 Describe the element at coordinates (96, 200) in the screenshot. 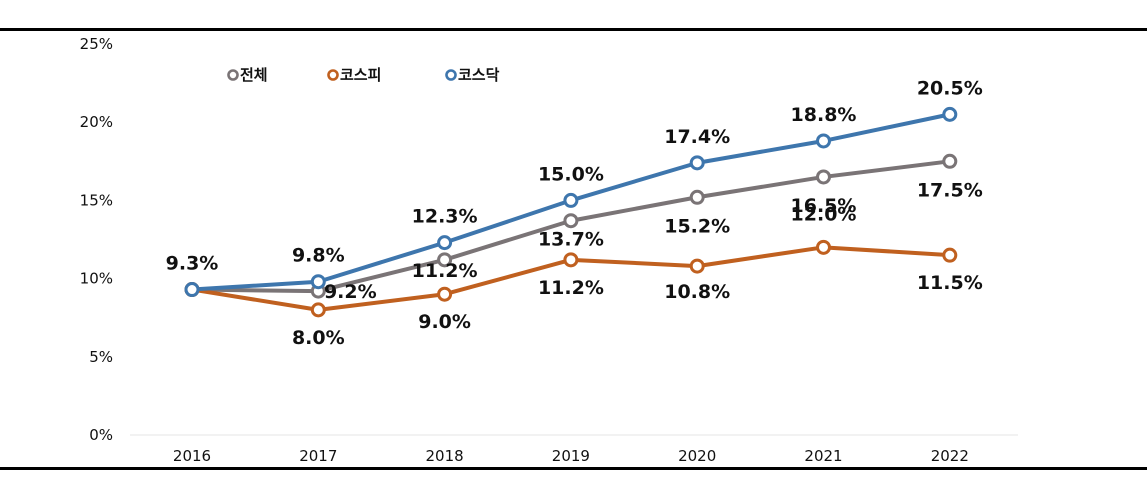

I see `y-tick-label: 15%` at that location.